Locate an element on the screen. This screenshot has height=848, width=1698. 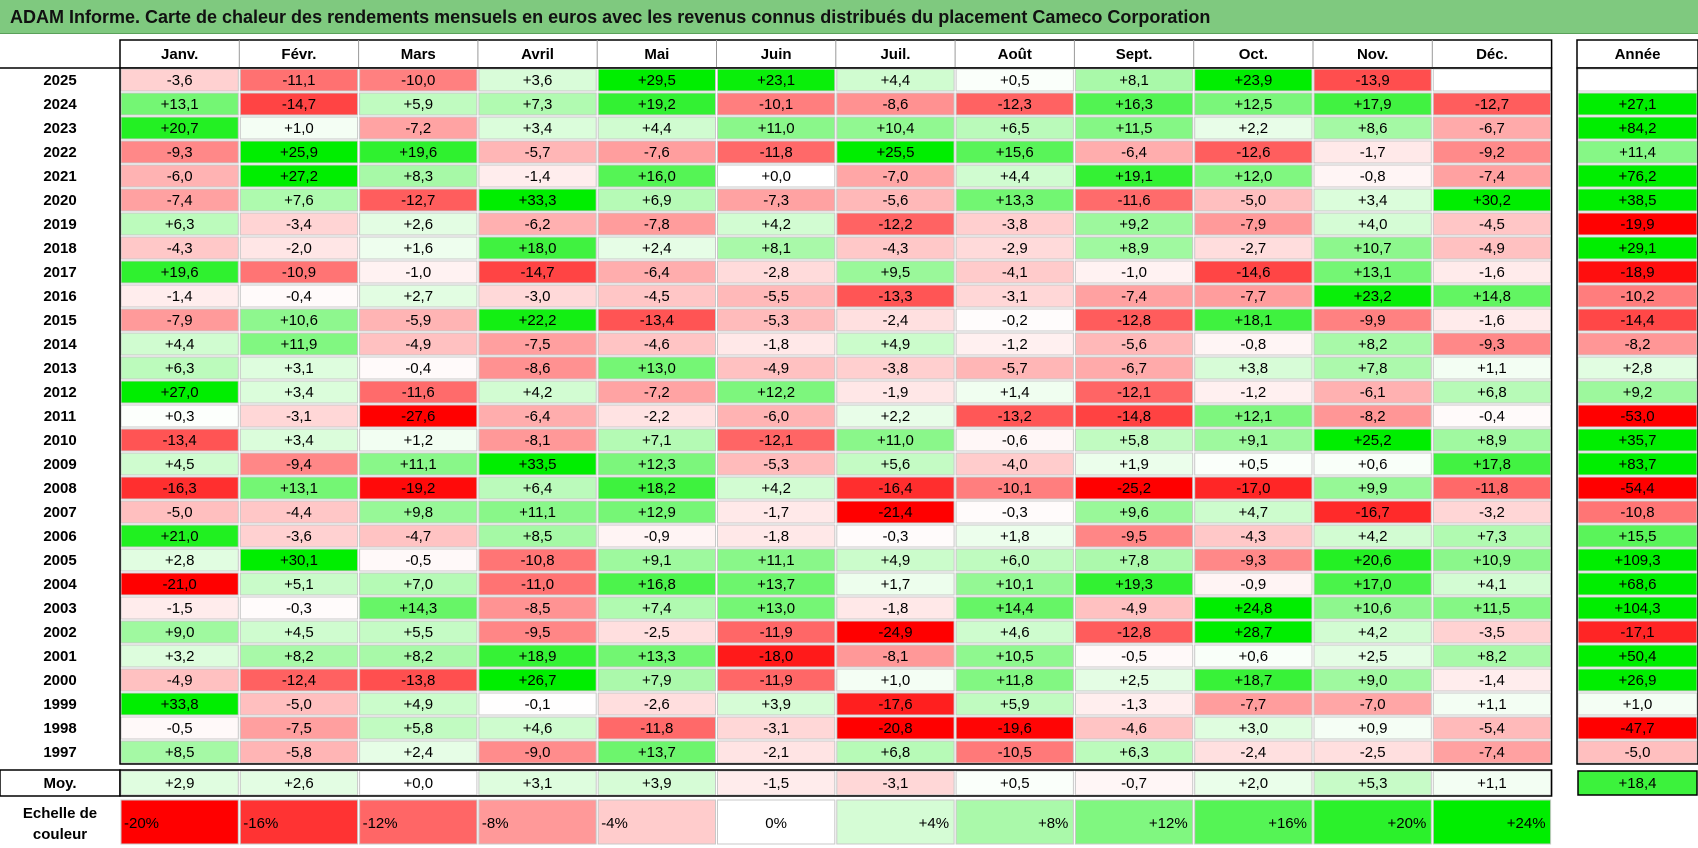
cell-value: -0,5 is located at coordinates (418, 560).